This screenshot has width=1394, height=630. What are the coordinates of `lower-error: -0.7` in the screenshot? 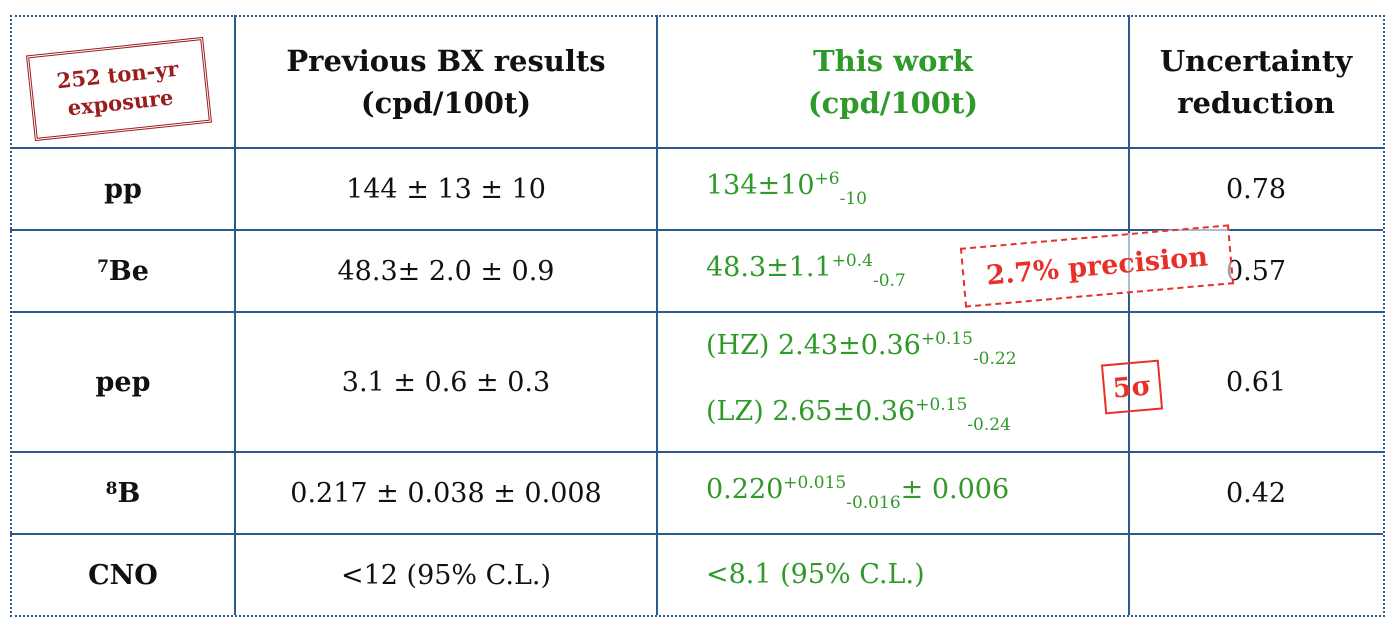 It's located at (889, 281).